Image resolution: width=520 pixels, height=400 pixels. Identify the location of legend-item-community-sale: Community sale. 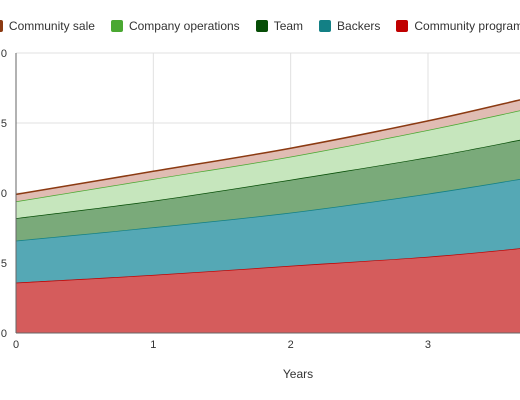
(47, 26).